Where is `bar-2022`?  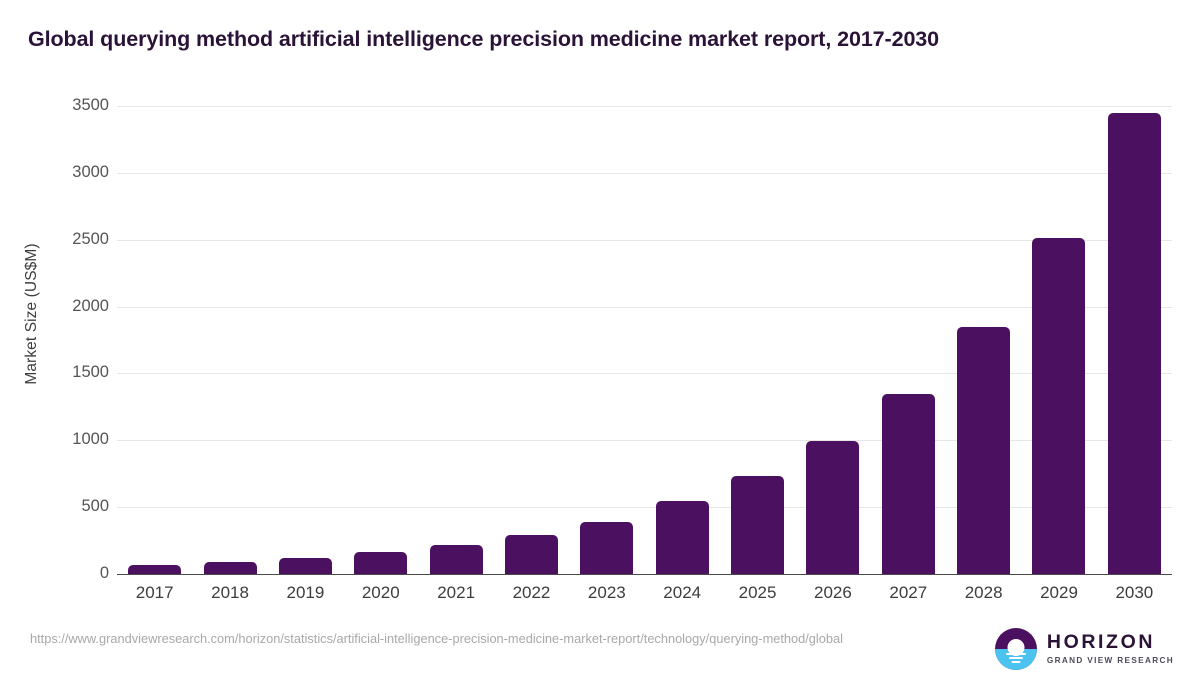 bar-2022 is located at coordinates (531, 554).